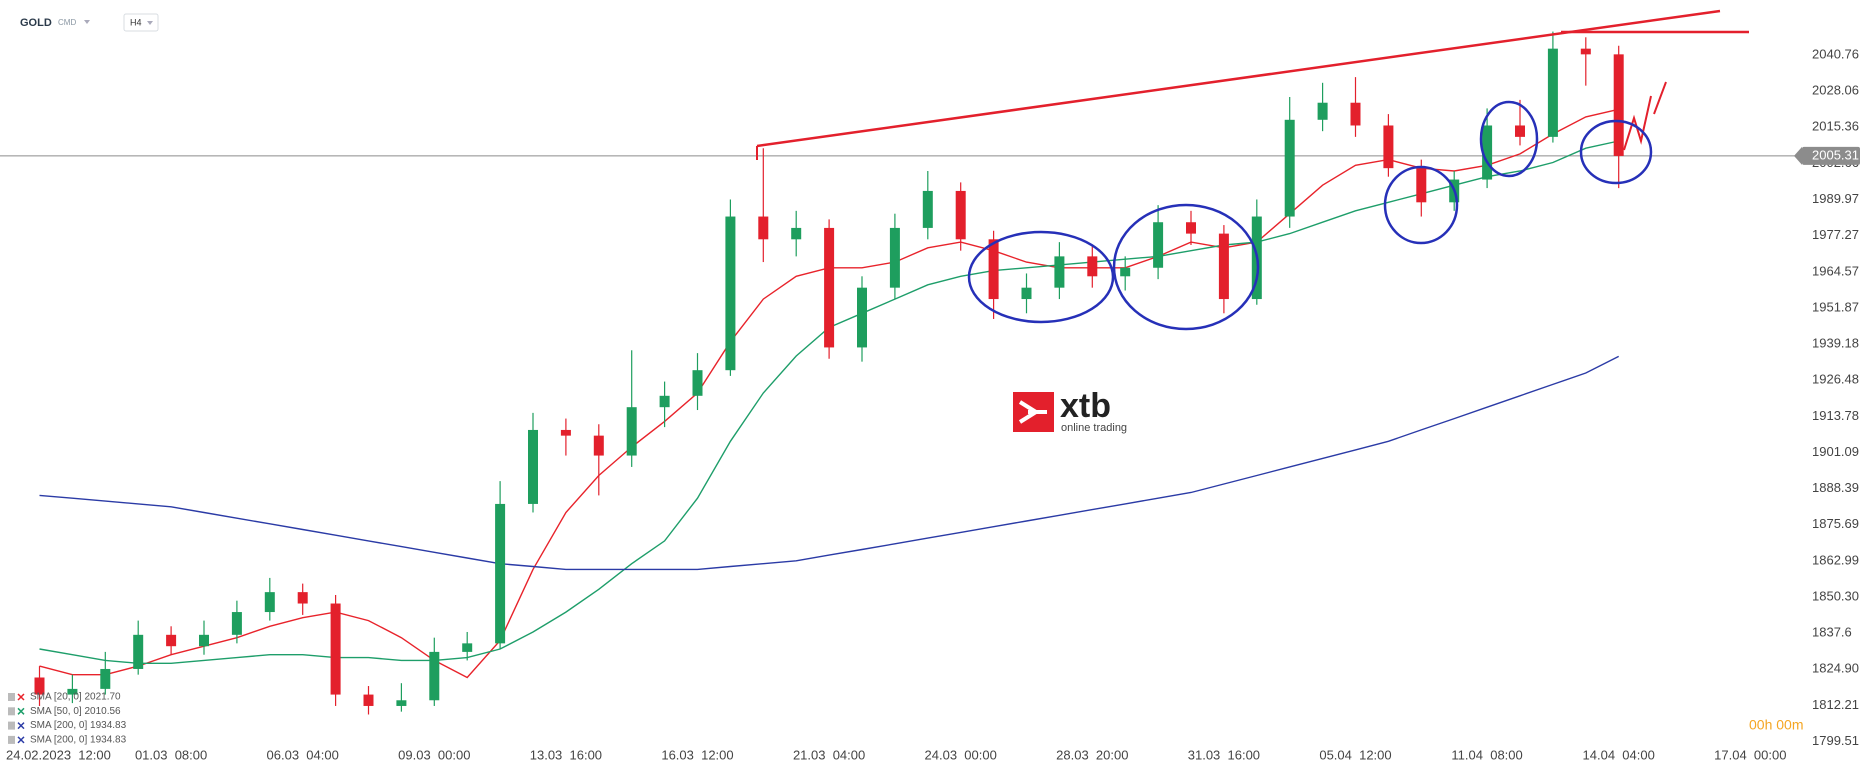 This screenshot has width=1866, height=767. I want to click on x-tick-label: 06.03 04:00, so click(303, 754).